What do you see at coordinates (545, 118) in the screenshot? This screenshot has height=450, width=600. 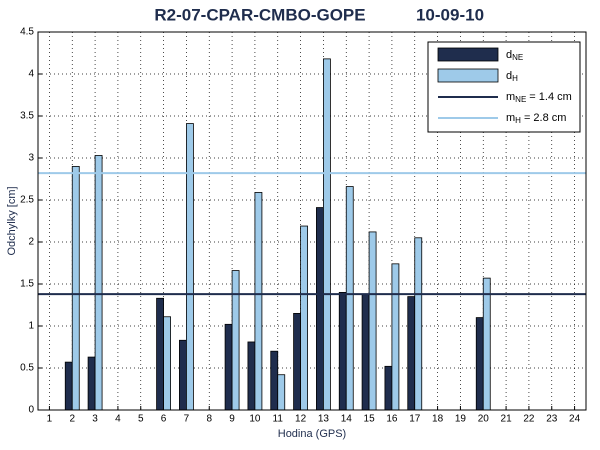 I see `legend-value: = 2.8 cm` at bounding box center [545, 118].